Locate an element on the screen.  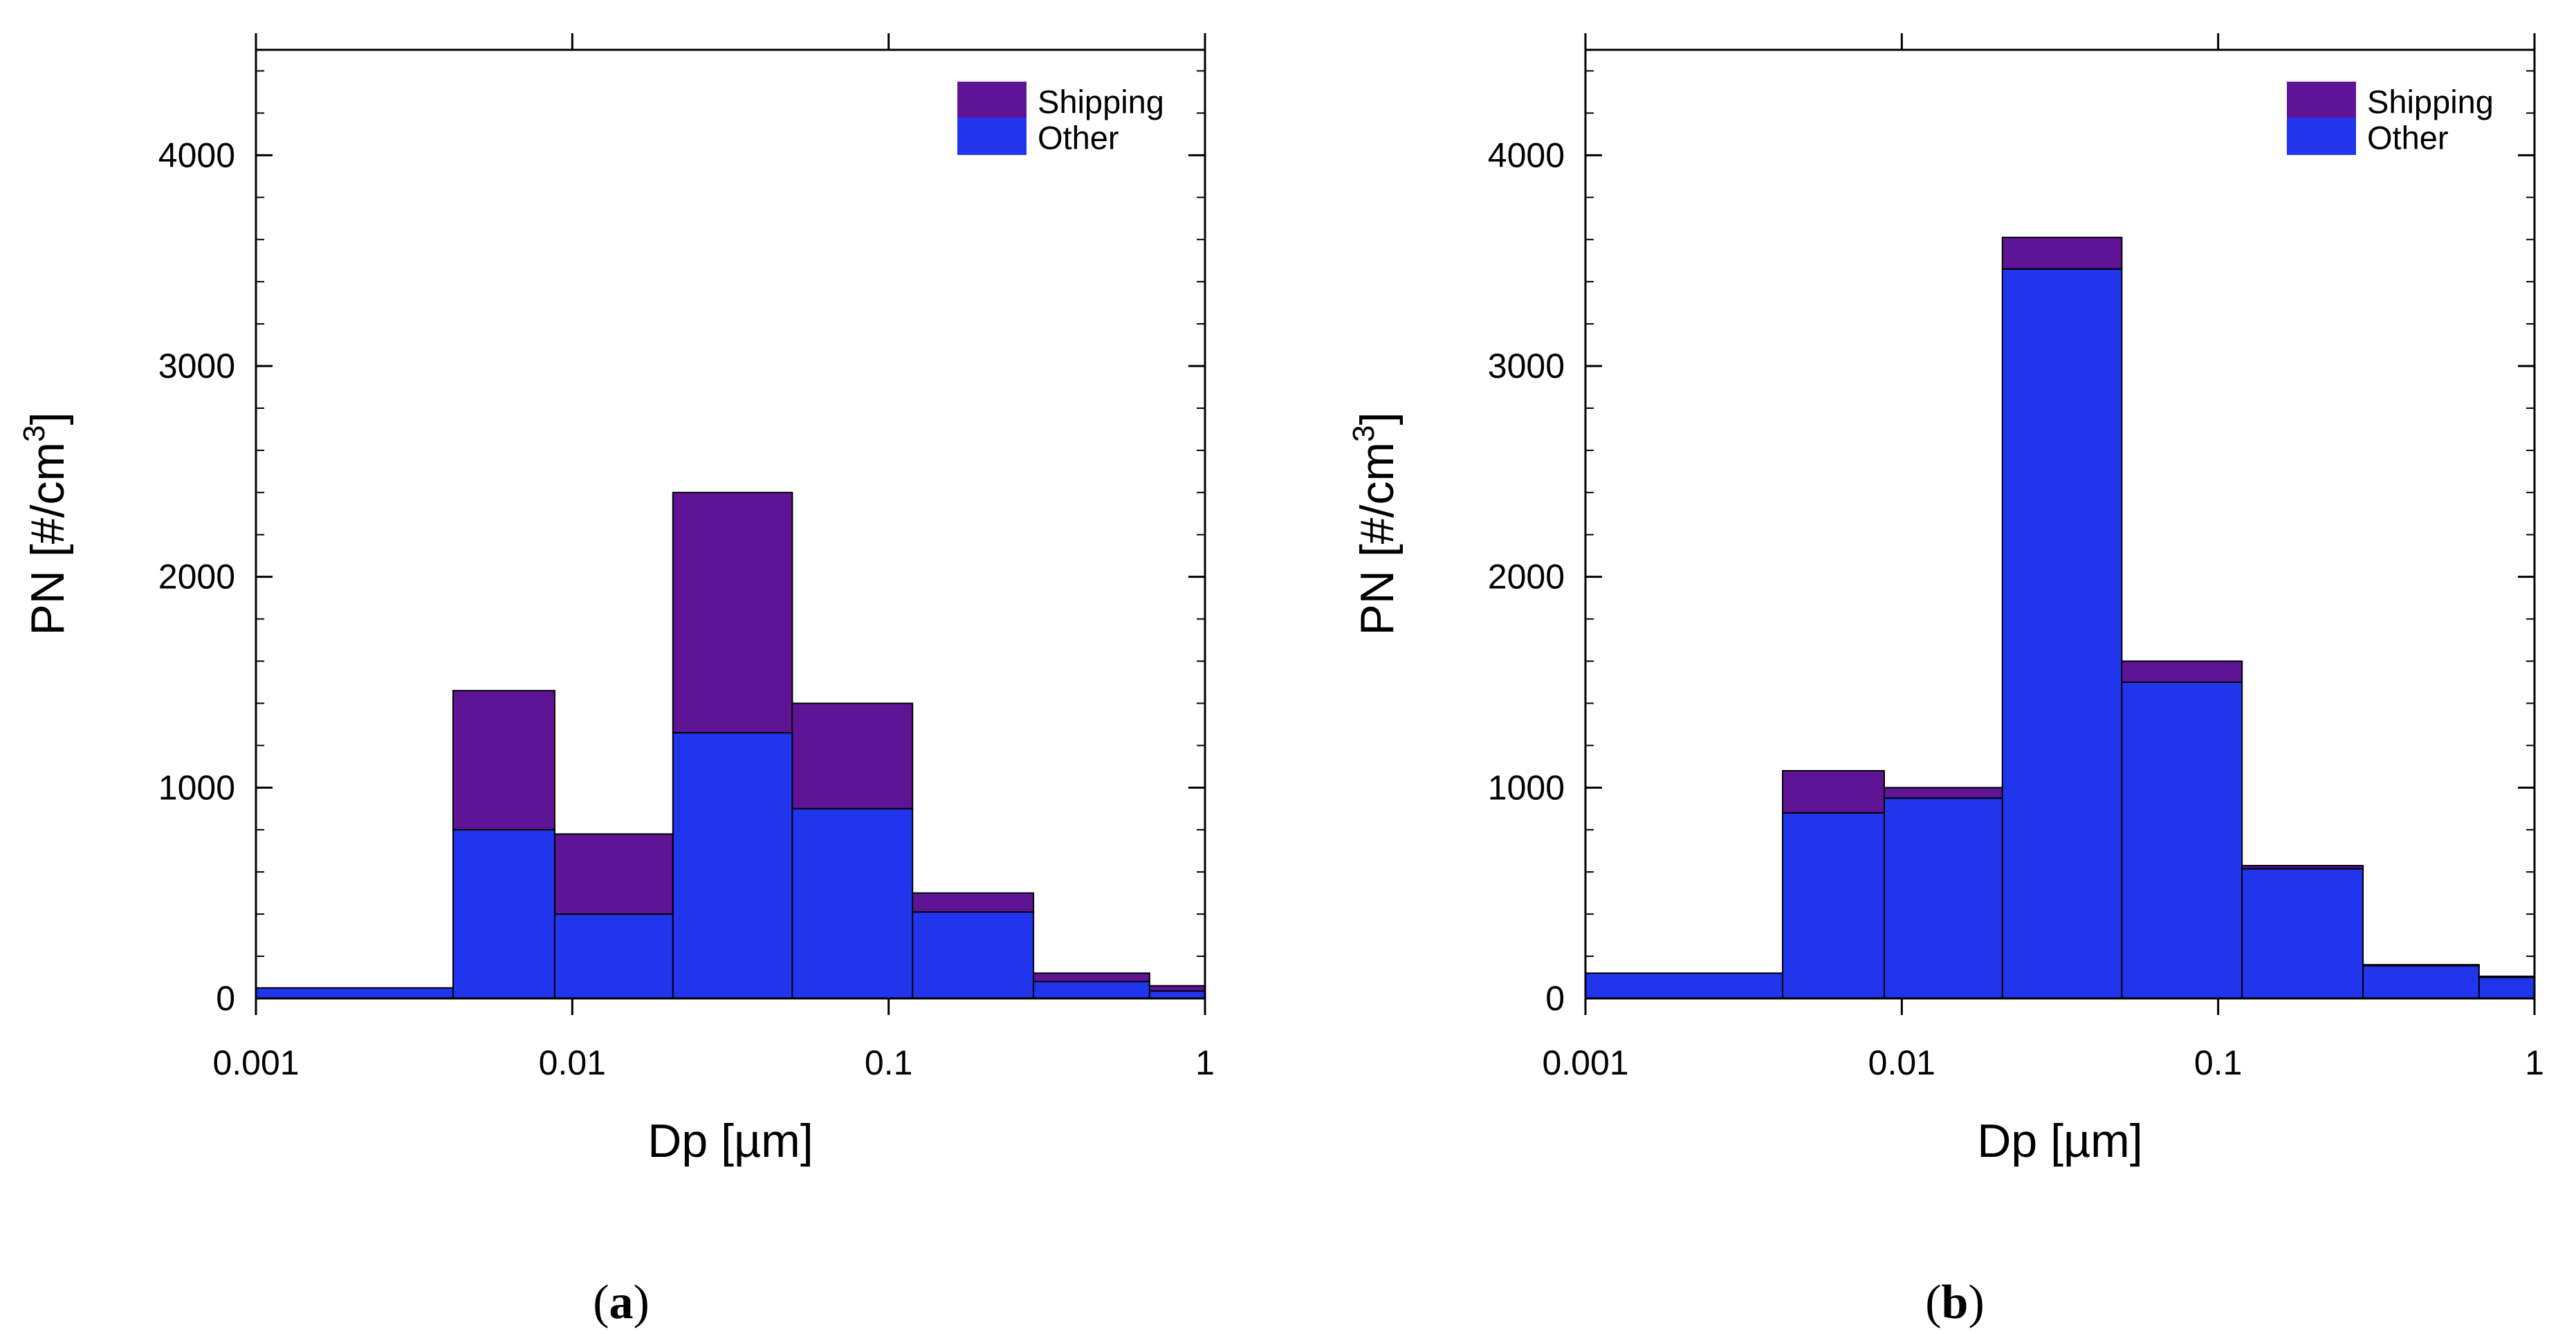
panel-caption: (a) is located at coordinates (621, 1302).